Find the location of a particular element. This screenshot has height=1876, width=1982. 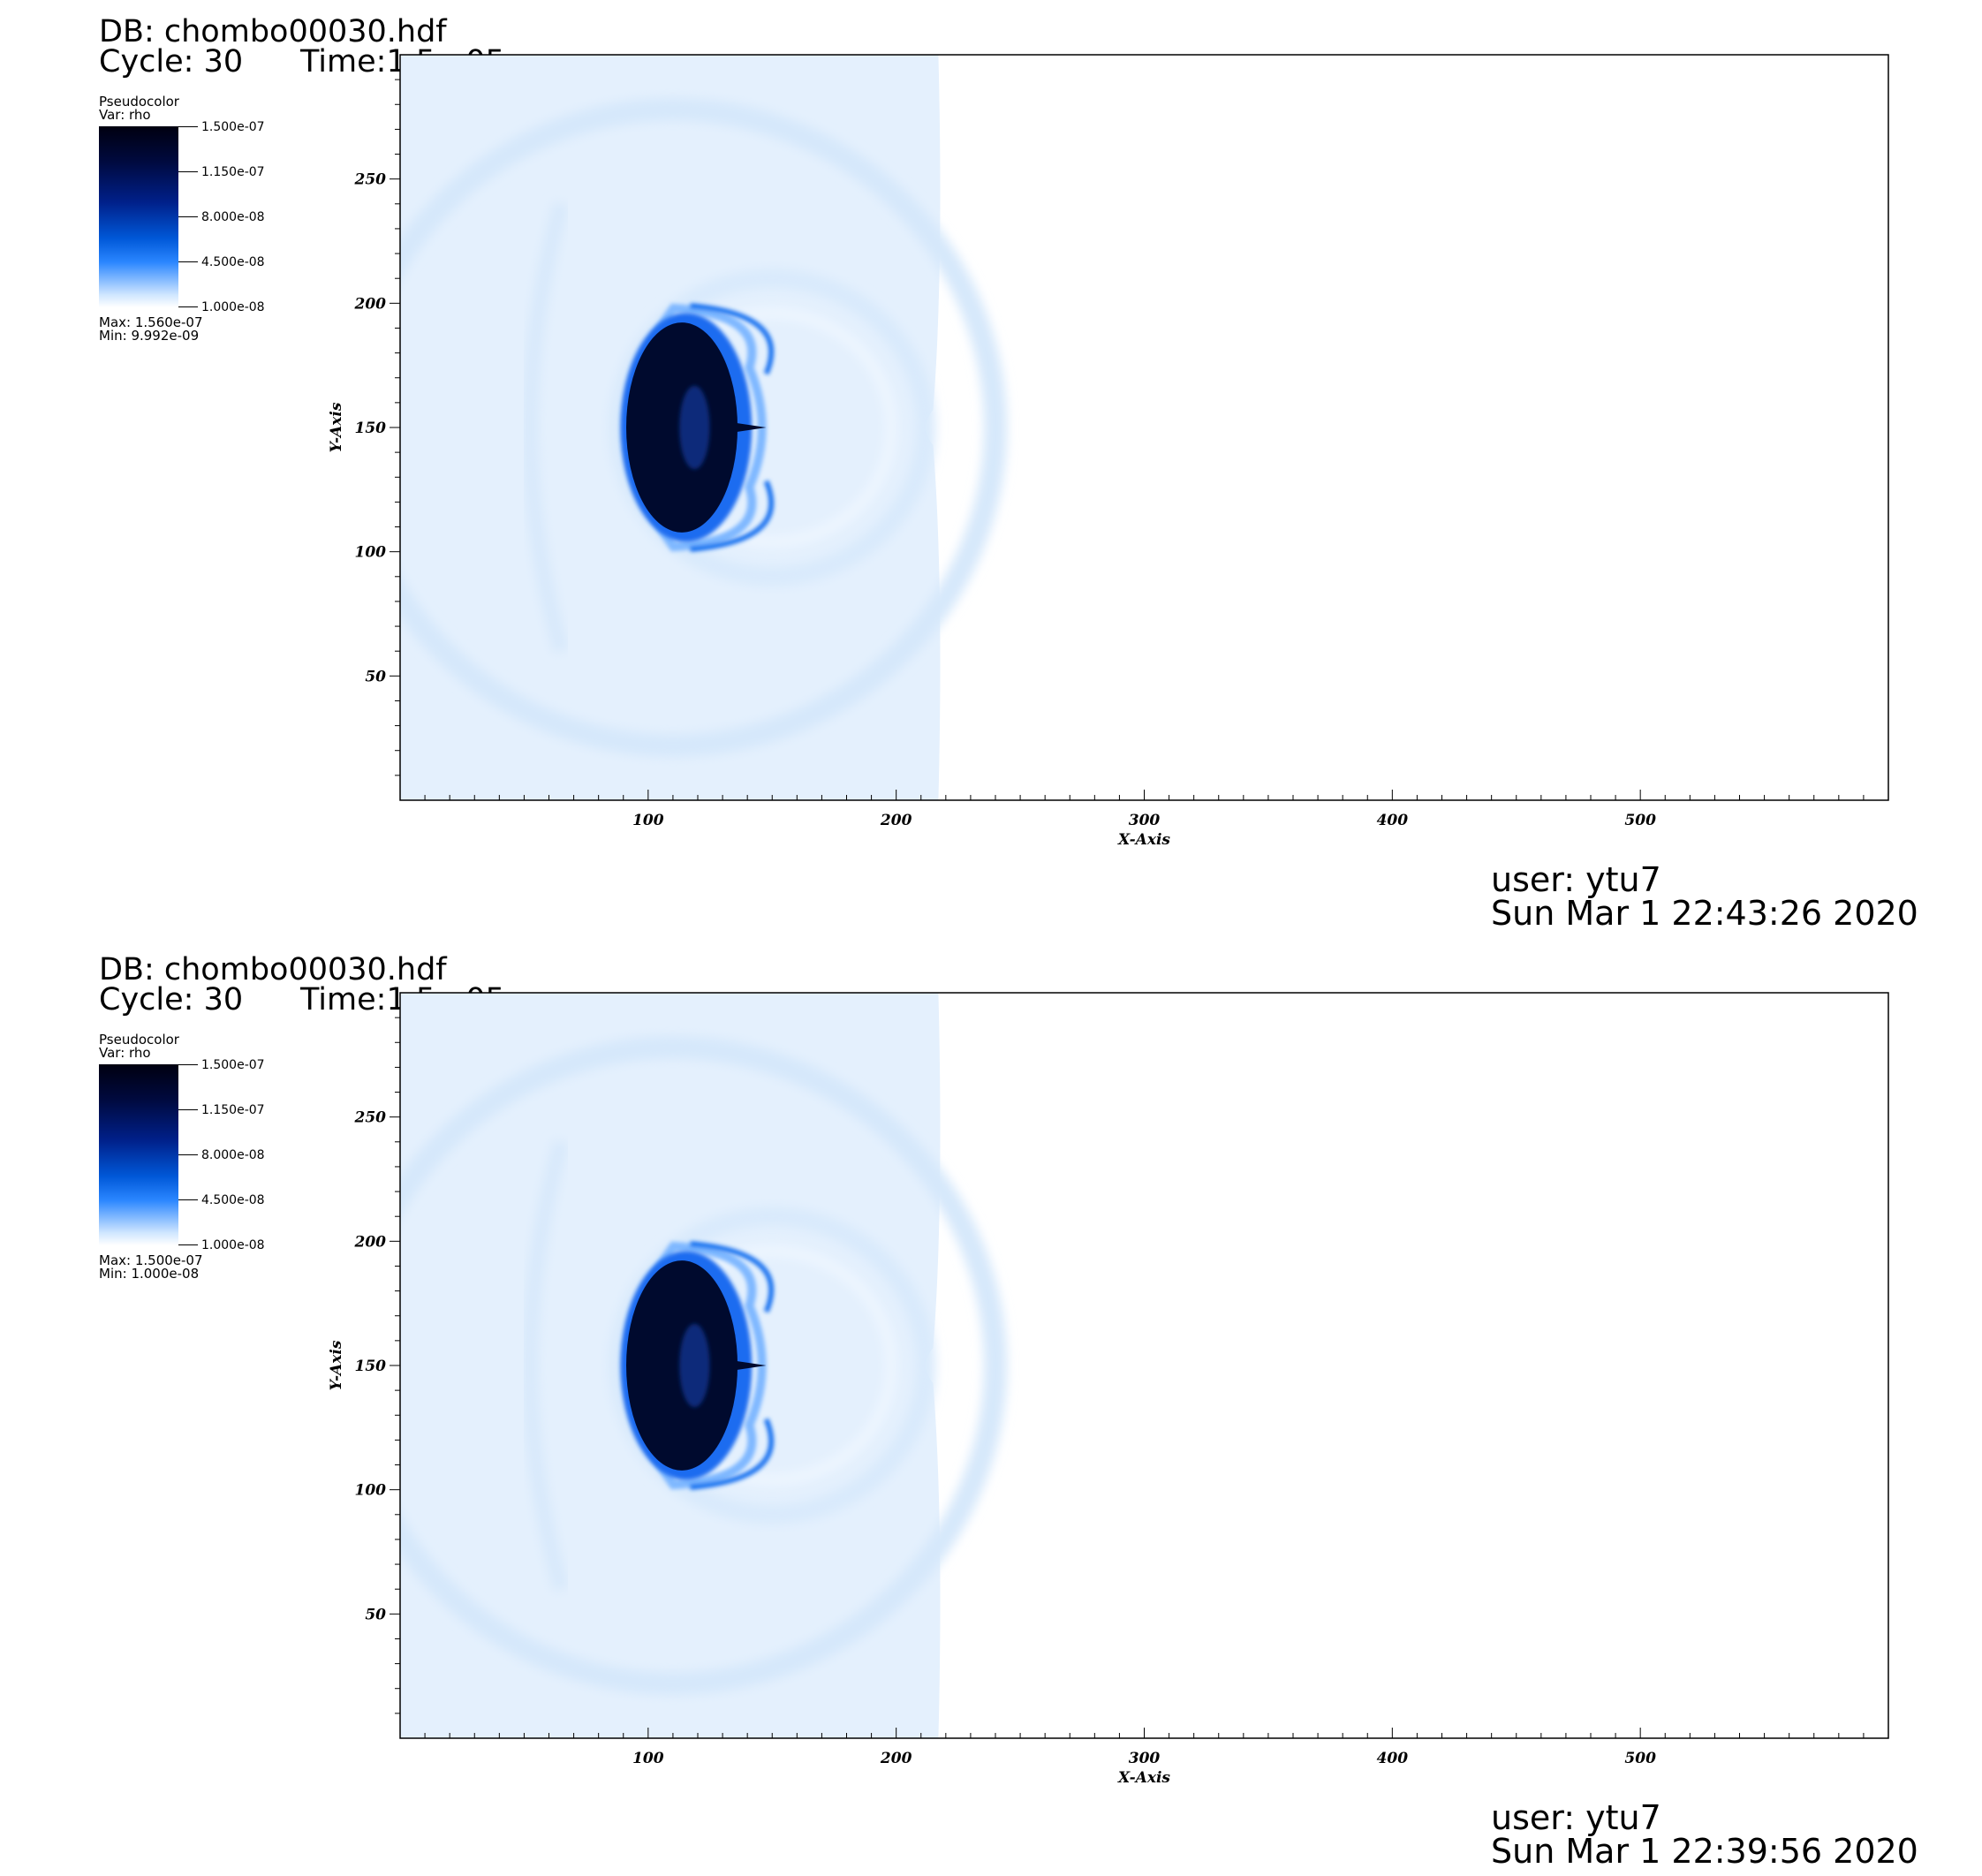

legend-max: Max: 1.500e-07 is located at coordinates (151, 1260).